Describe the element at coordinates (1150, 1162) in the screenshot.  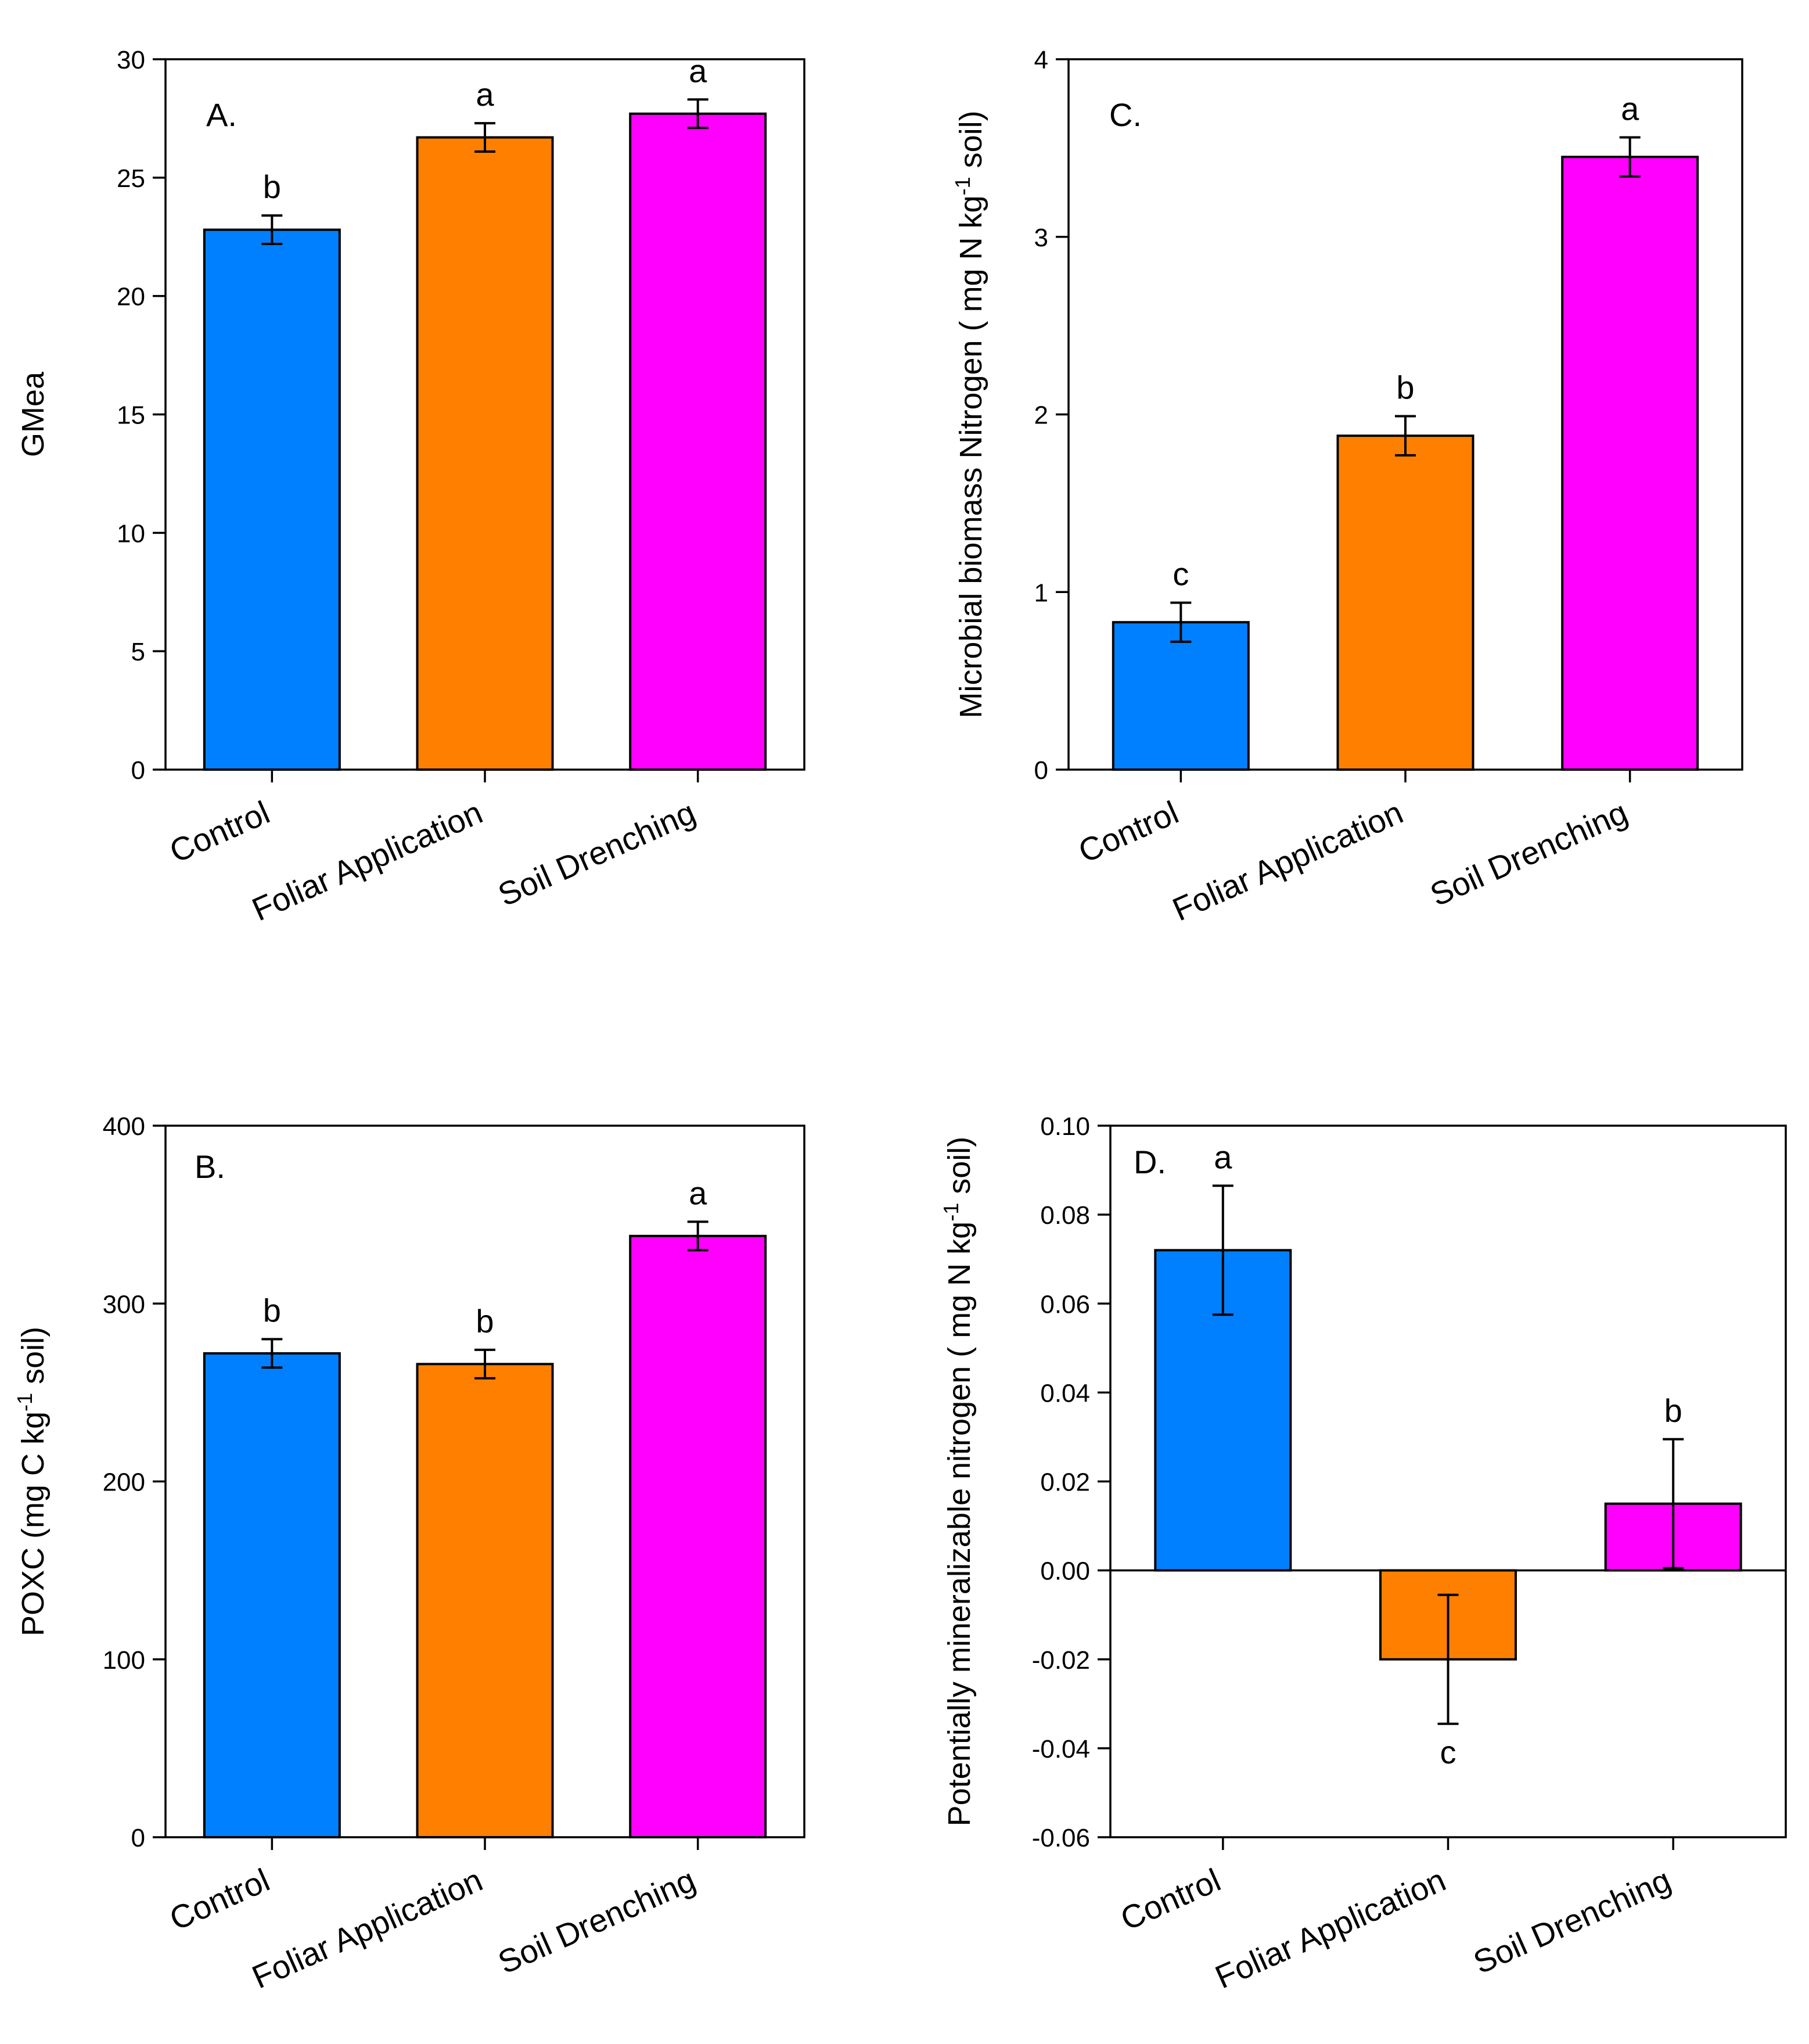
I see `panel-letter: D.` at that location.